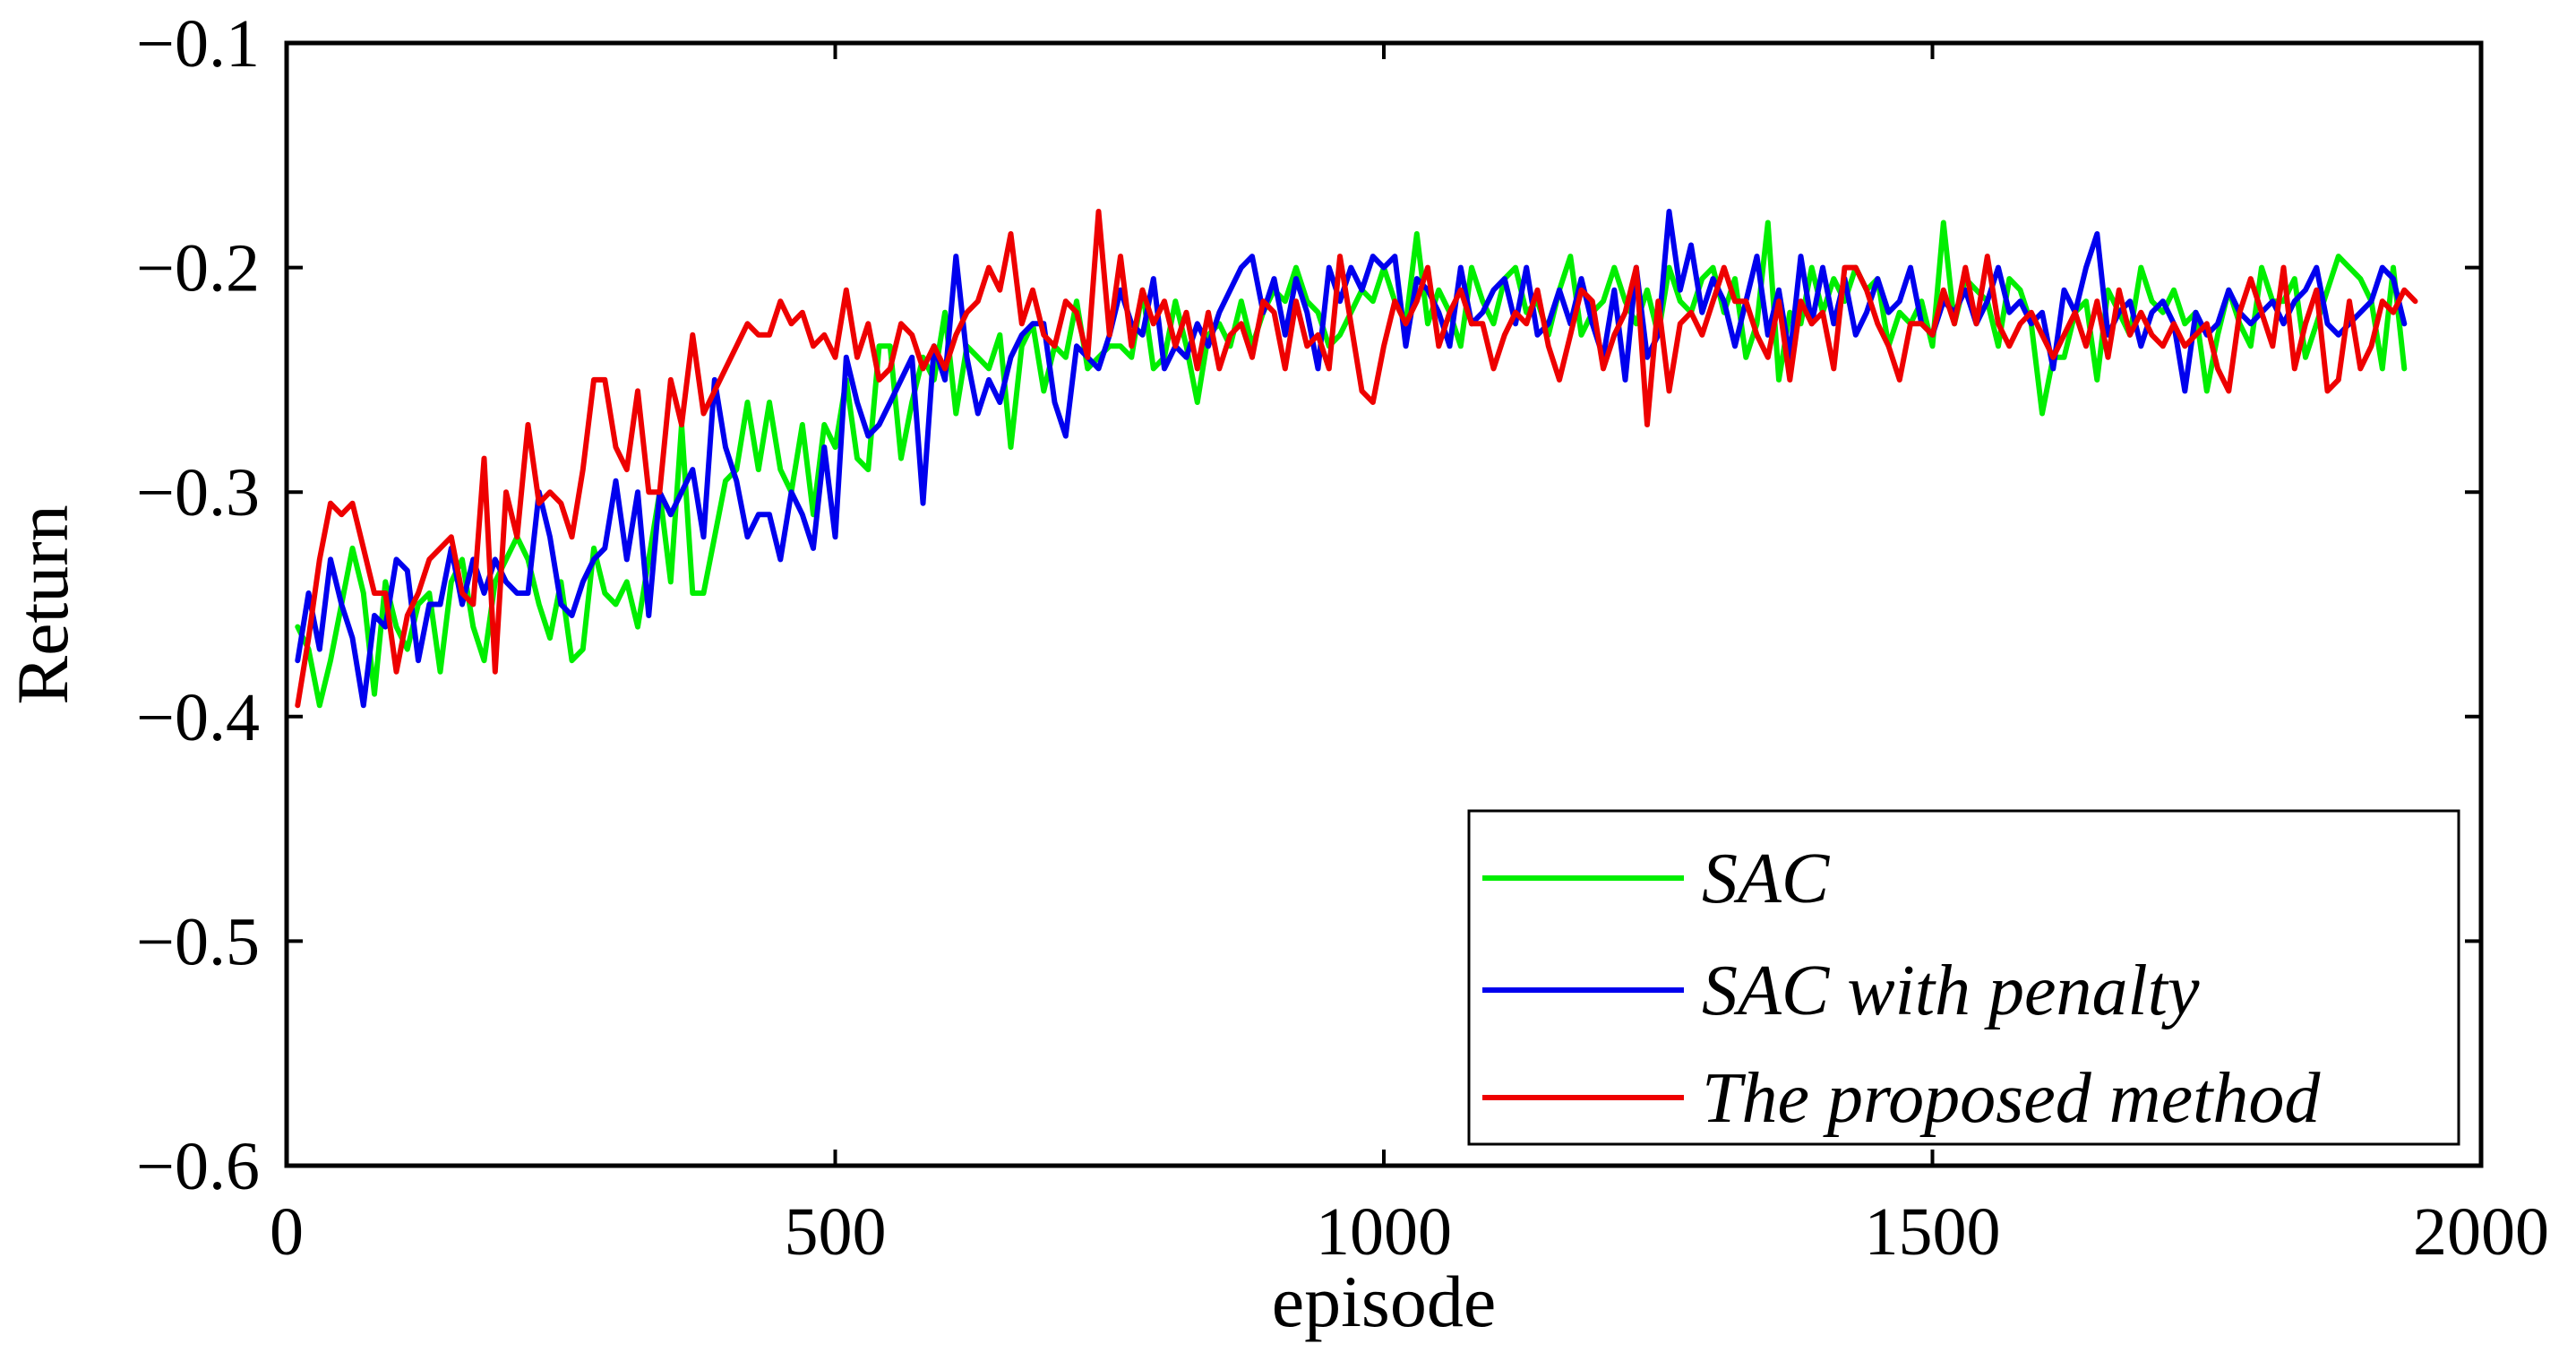 This screenshot has height=1361, width=2576. I want to click on y-tick-label: −0.1, so click(198, 44).